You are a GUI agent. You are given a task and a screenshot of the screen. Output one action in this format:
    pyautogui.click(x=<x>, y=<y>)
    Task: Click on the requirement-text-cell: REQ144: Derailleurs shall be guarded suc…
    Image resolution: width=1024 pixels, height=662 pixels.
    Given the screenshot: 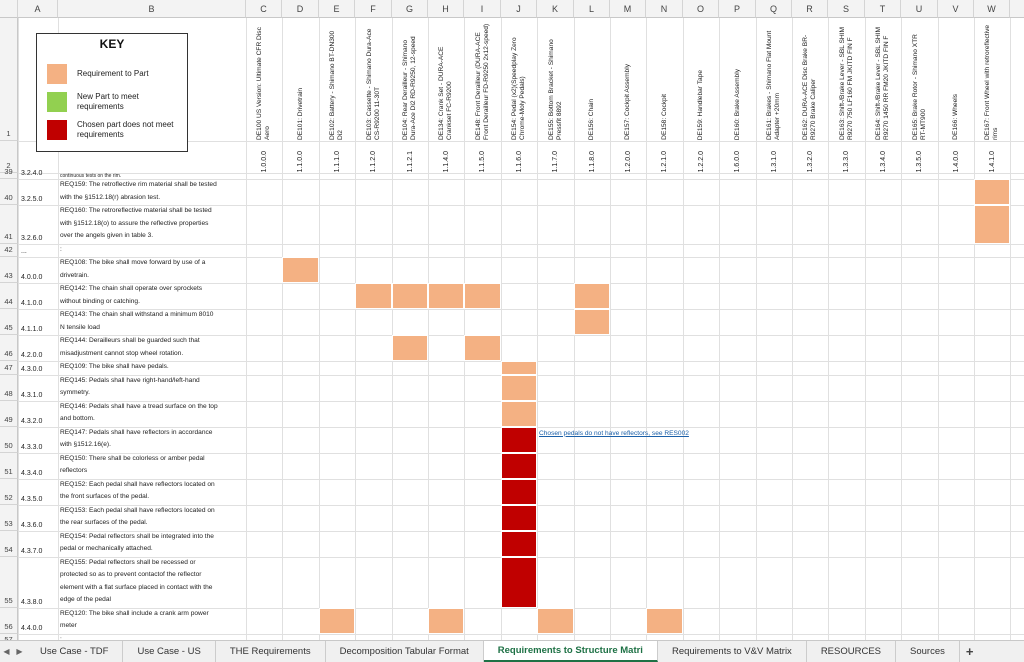 What is the action you would take?
    pyautogui.click(x=152, y=348)
    